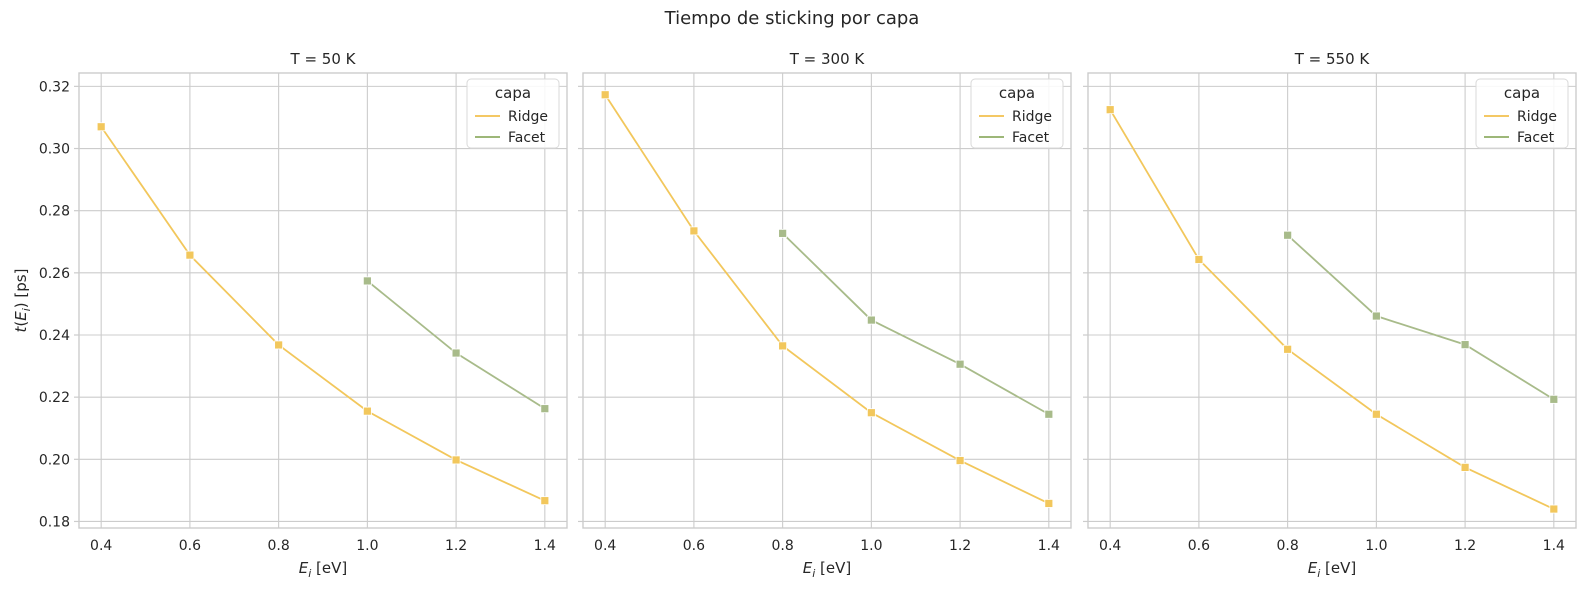  What do you see at coordinates (1332, 59) in the screenshot?
I see `subplot-title: T = 550 K` at bounding box center [1332, 59].